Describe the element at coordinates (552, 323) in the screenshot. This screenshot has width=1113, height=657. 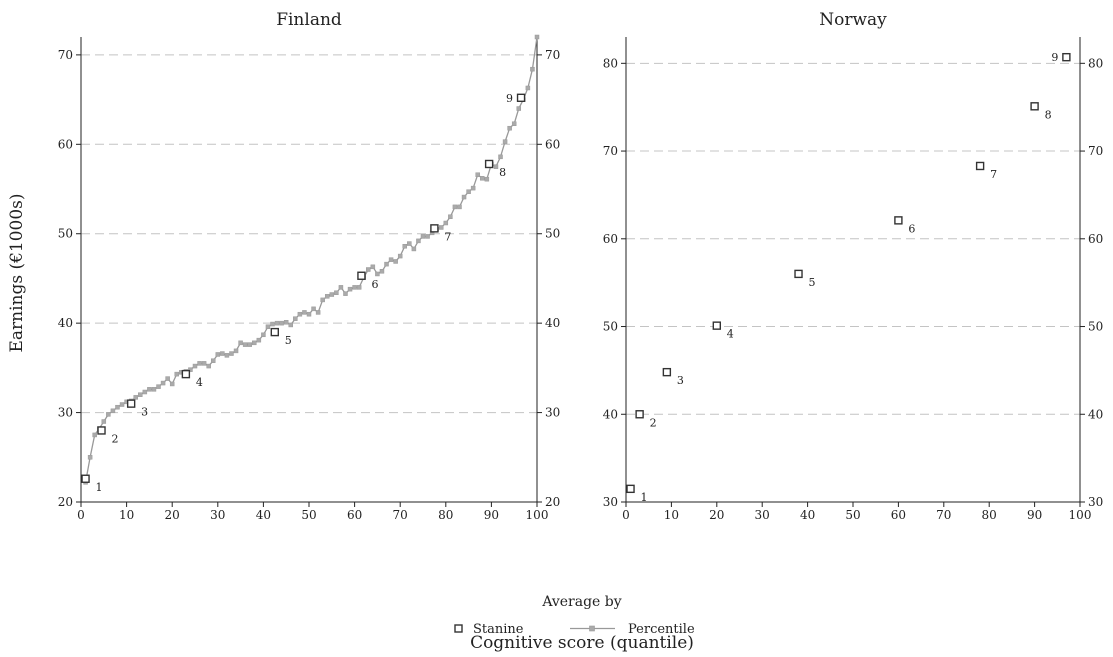
I see `y-tick-label-right: 40` at that location.